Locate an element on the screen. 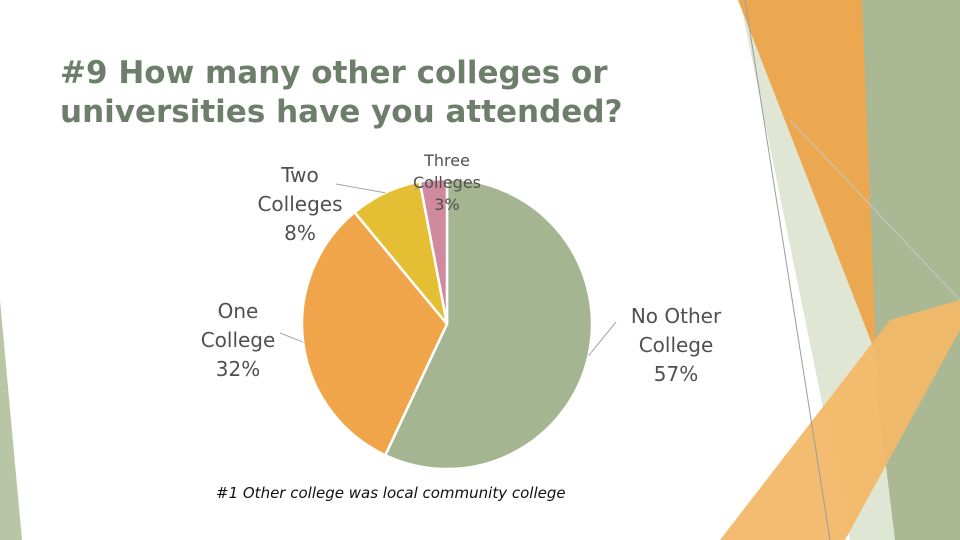 This screenshot has width=960, height=540. label-value: 3% is located at coordinates (447, 204).